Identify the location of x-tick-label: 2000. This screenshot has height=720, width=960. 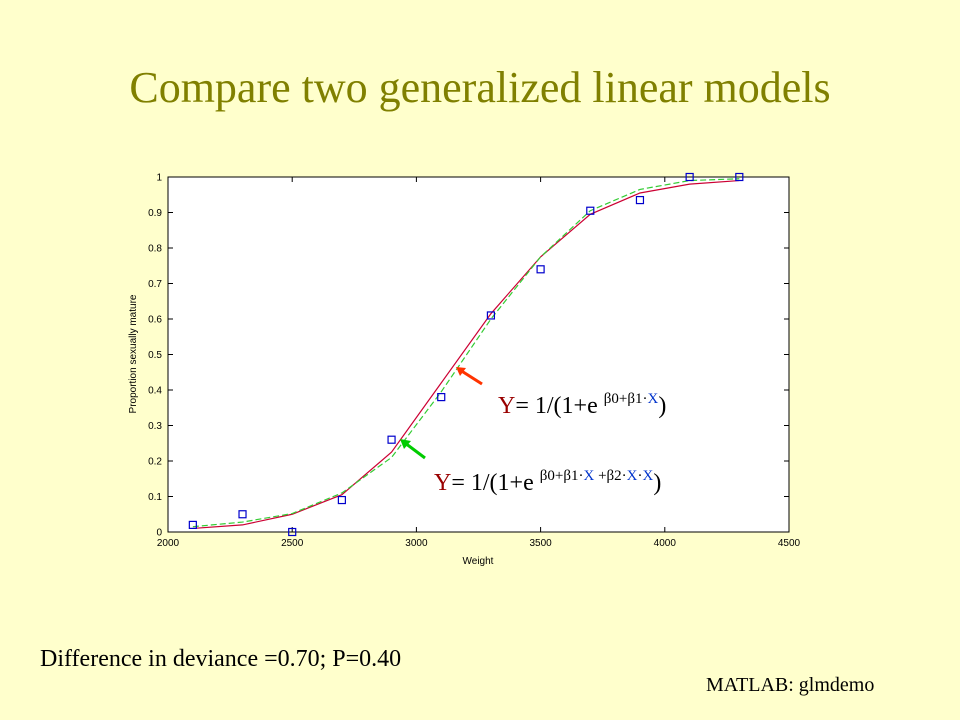
(168, 543).